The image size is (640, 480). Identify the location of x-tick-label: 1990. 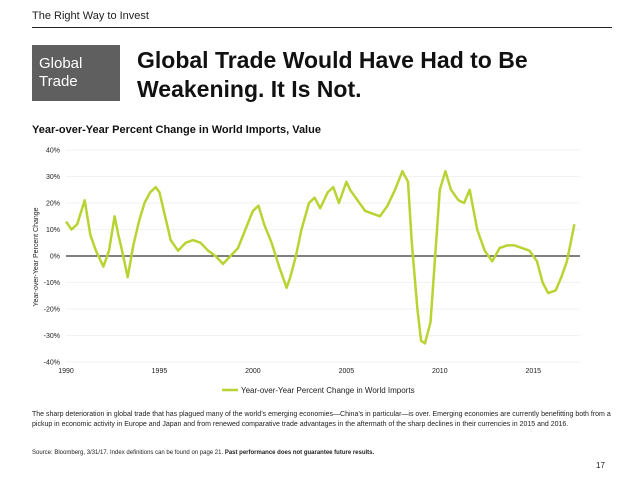
(66, 371).